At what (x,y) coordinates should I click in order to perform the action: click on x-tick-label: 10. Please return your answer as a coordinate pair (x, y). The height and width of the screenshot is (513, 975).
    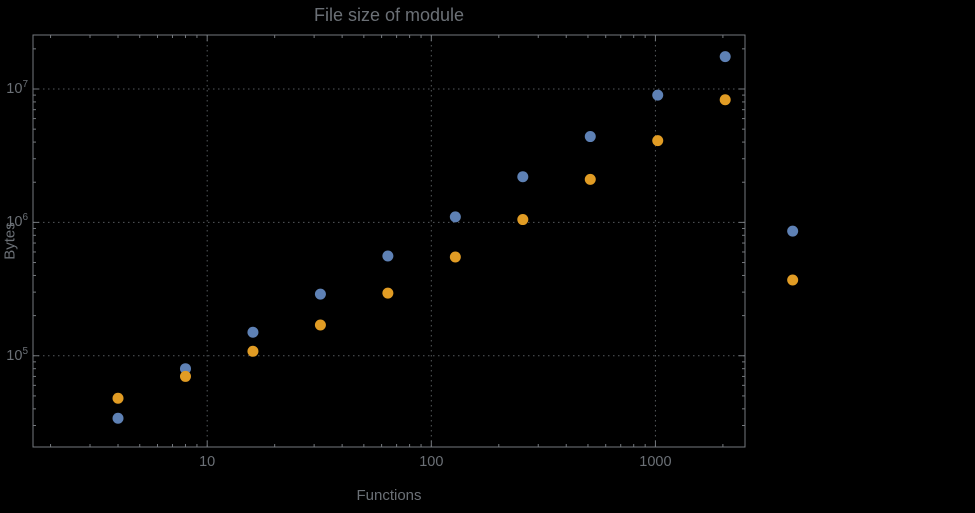
    Looking at the image, I should click on (207, 462).